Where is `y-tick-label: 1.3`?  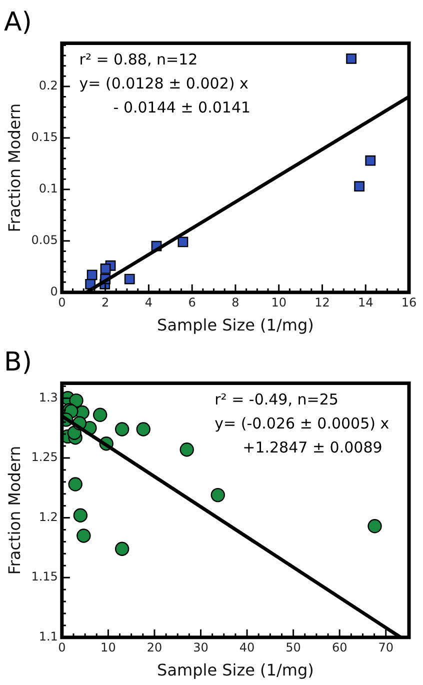
y-tick-label: 1.3 is located at coordinates (48, 397).